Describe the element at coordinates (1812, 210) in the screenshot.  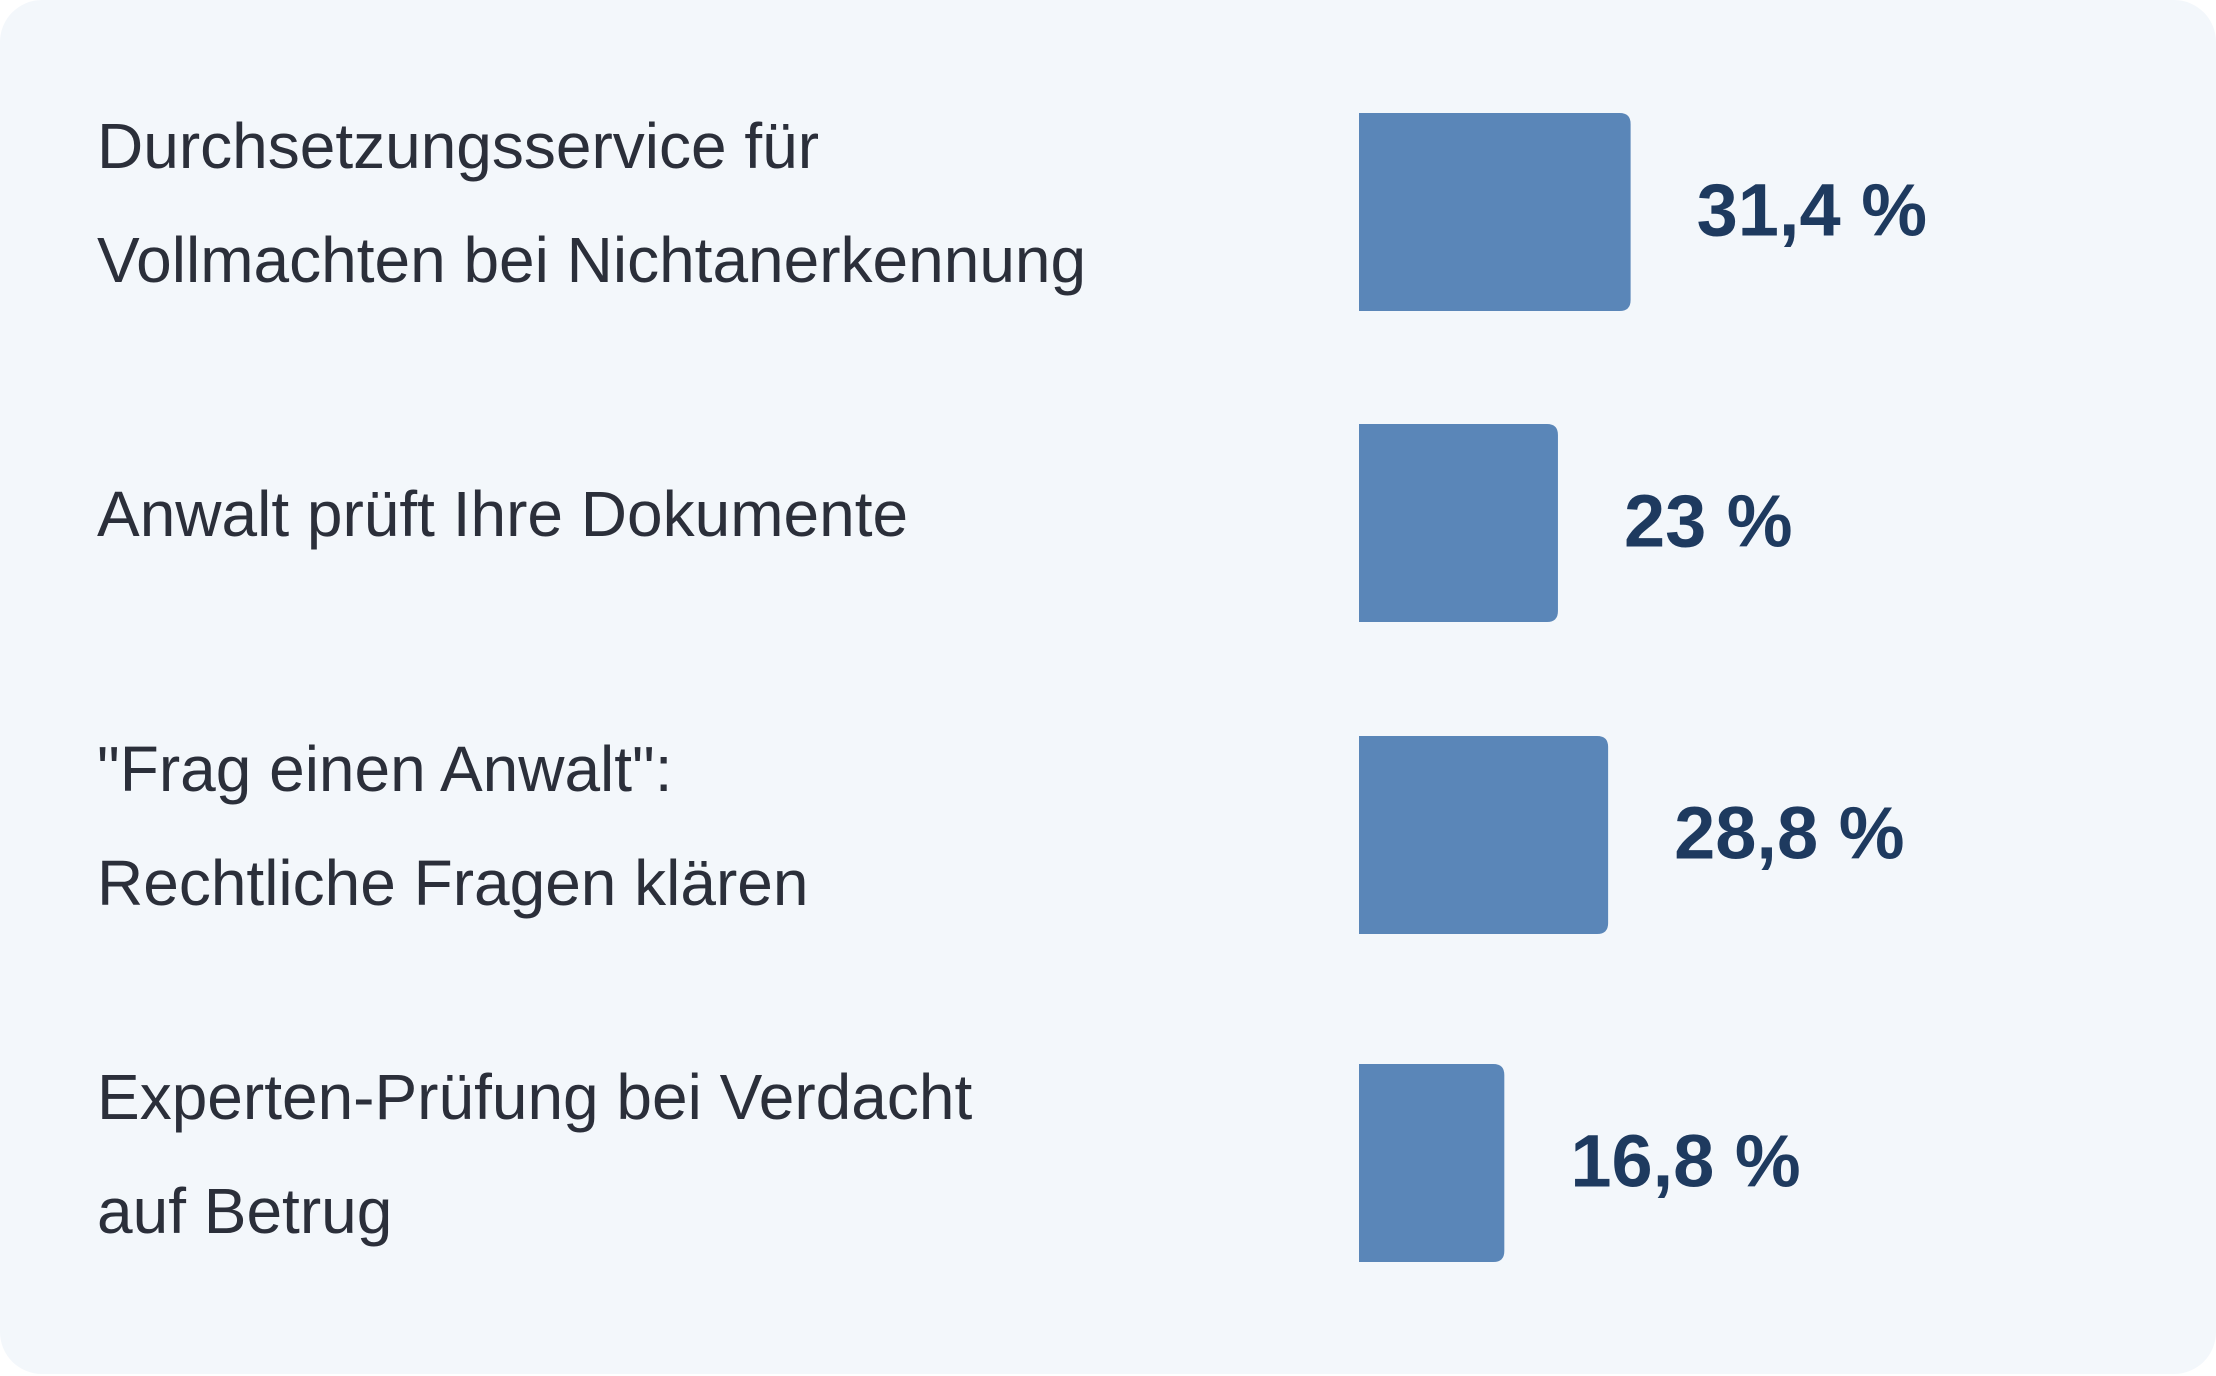
I see `value-label: 31,4 %` at that location.